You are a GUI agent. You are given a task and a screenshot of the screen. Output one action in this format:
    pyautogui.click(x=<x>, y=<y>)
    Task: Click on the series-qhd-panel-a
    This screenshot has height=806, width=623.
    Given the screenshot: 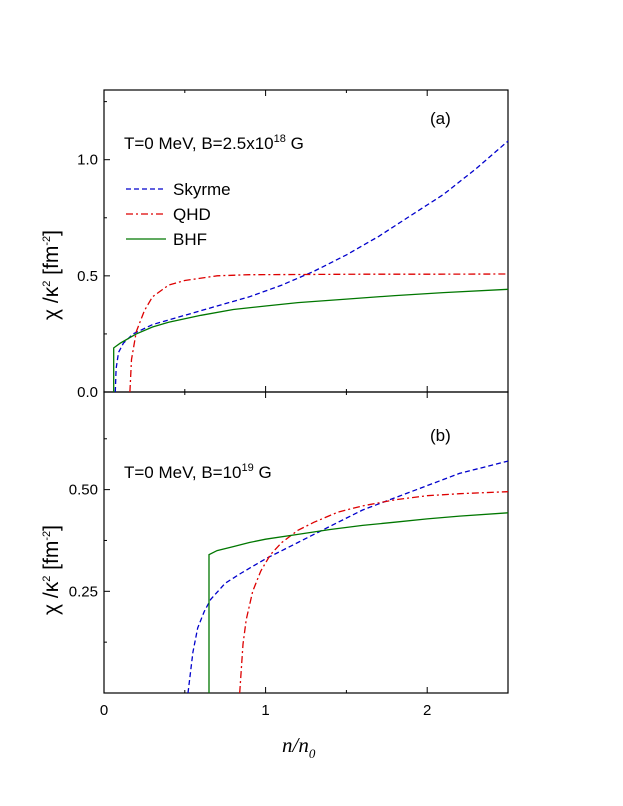 What is the action you would take?
    pyautogui.click(x=319, y=333)
    